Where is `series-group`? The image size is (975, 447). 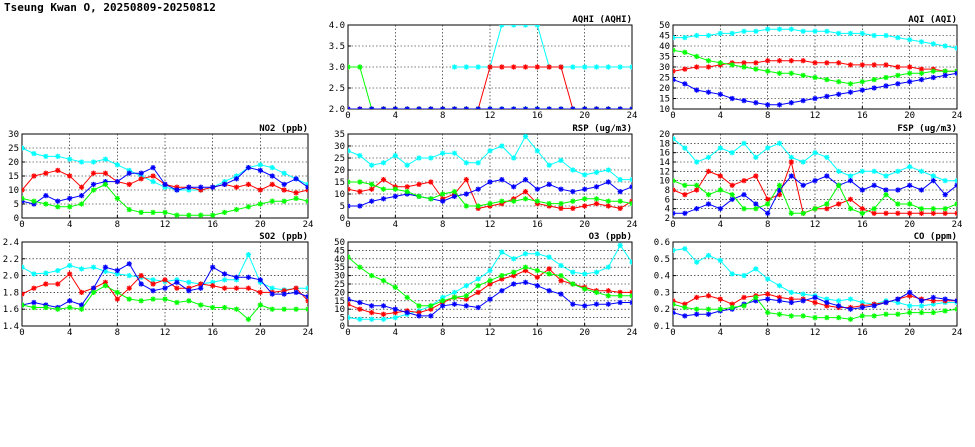 series-group is located at coordinates (165, 287).